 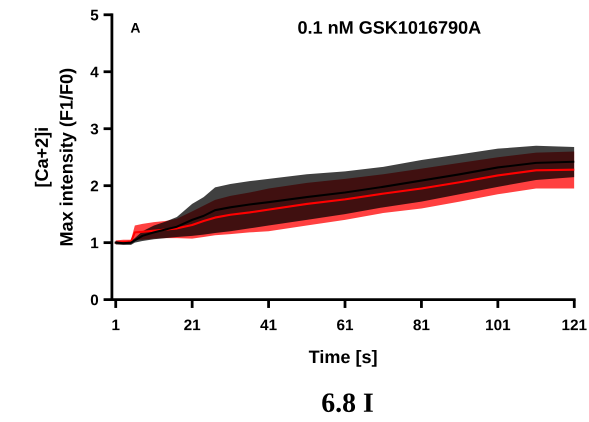 I want to click on x-tick-label: 121, so click(x=574, y=324).